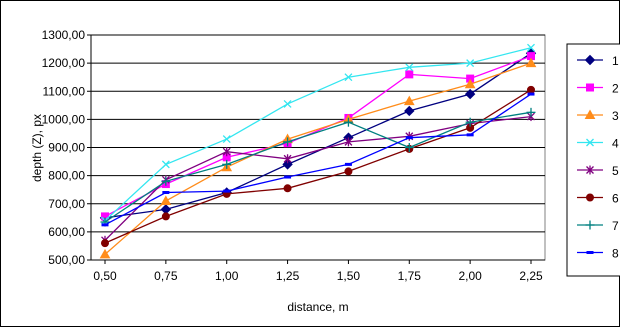 The height and width of the screenshot is (328, 620). I want to click on y-tick-label: 1000,00, so click(64, 119).